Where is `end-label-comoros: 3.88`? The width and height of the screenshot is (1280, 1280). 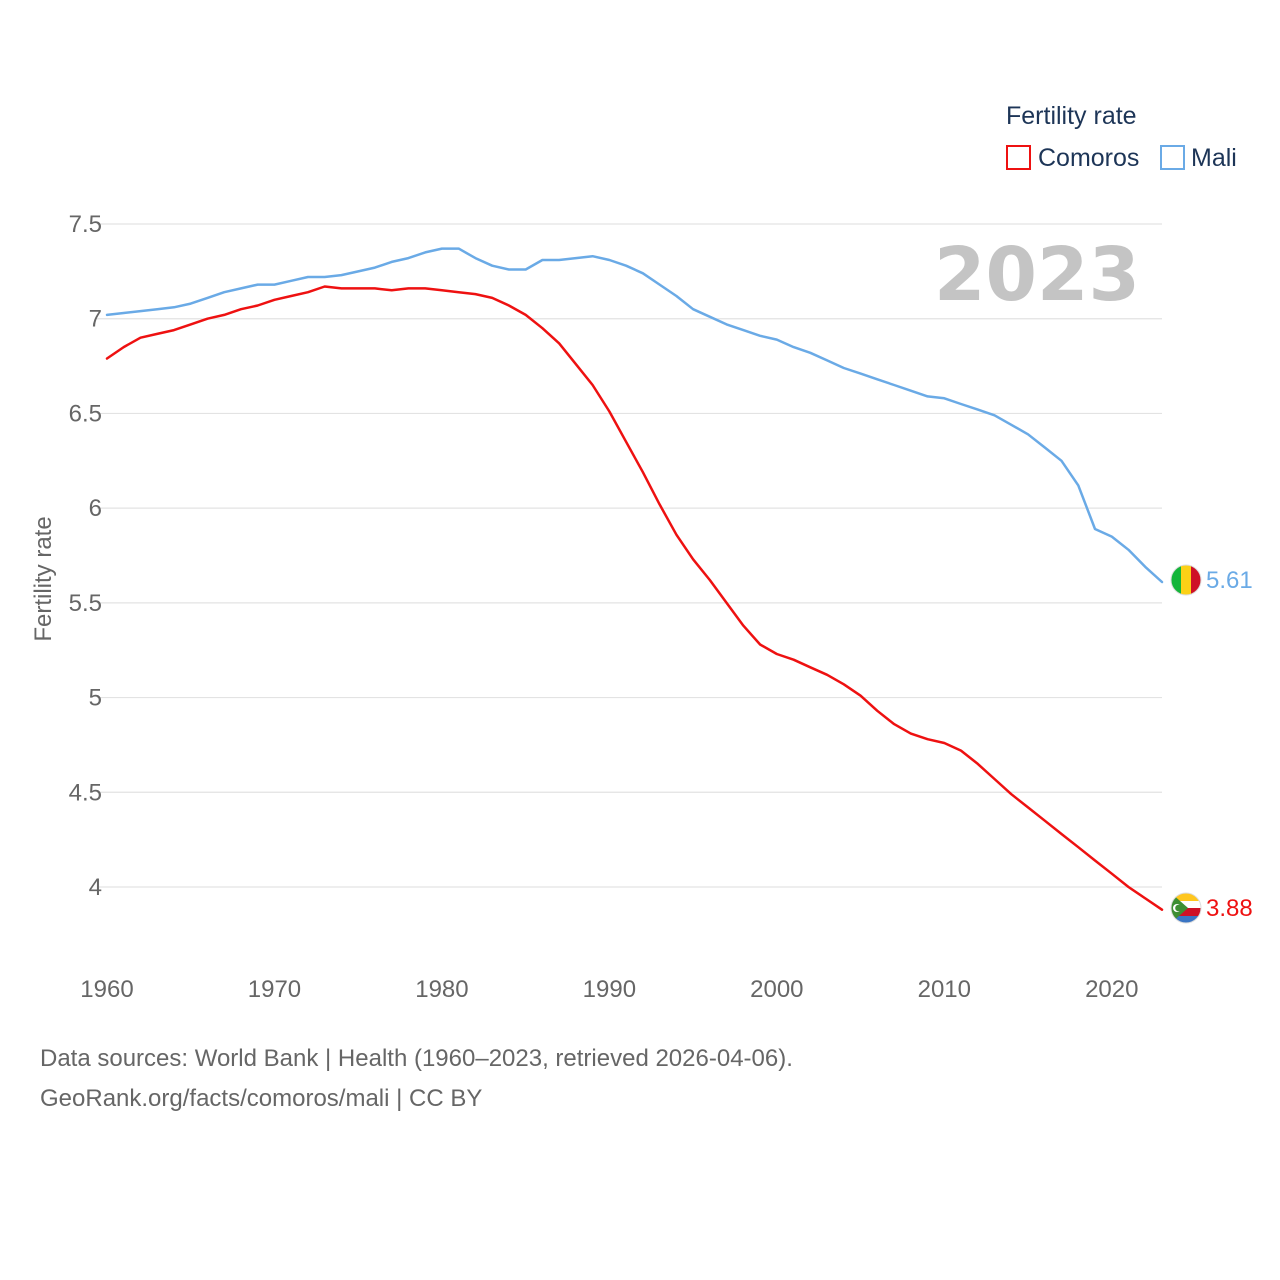 end-label-comoros: 3.88 is located at coordinates (1229, 908).